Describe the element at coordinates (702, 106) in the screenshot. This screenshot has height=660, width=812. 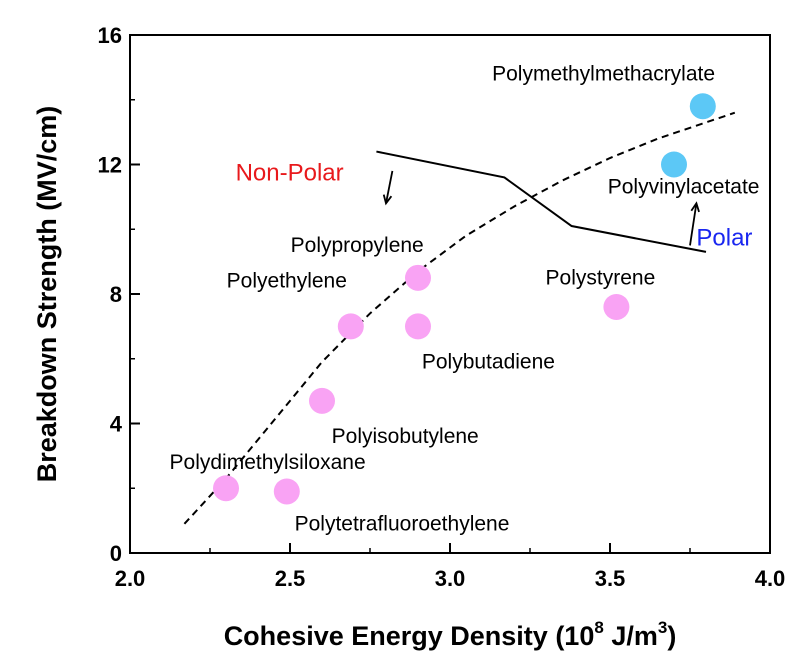
I see `point-polymethylmethacrylate` at that location.